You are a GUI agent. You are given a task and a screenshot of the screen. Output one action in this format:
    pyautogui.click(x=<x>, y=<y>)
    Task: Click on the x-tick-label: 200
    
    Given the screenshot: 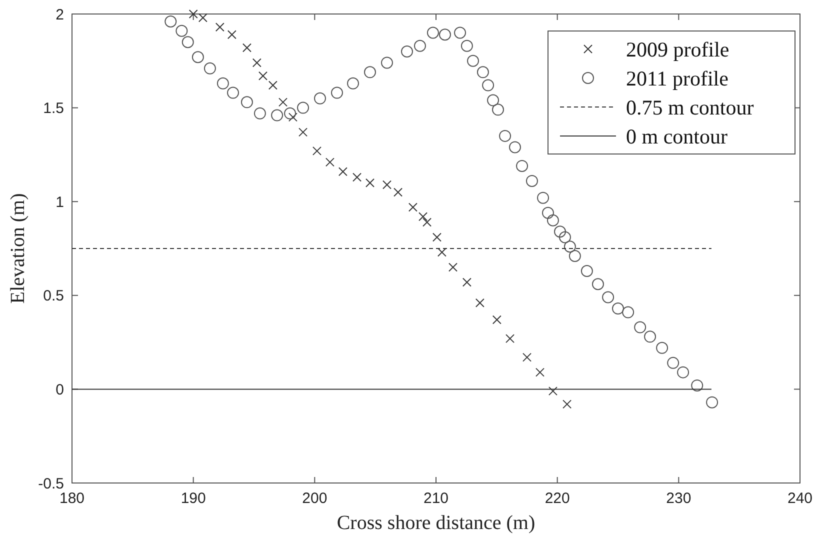 What is the action you would take?
    pyautogui.click(x=315, y=498)
    